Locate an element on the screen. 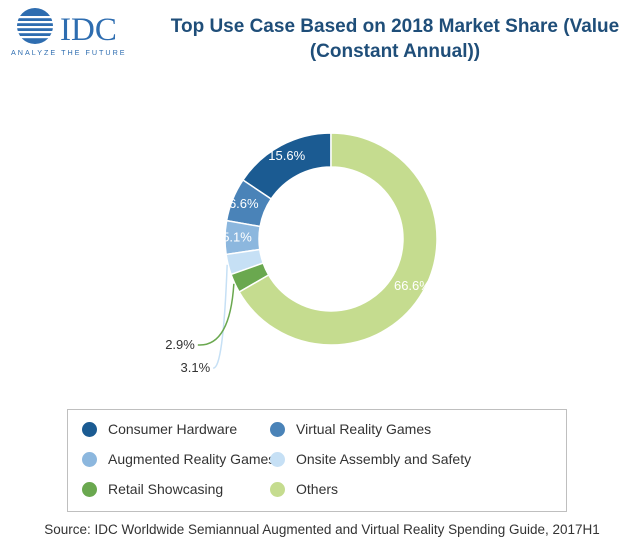 The image size is (644, 556). slice-augmented-reality-games is located at coordinates (242, 237).